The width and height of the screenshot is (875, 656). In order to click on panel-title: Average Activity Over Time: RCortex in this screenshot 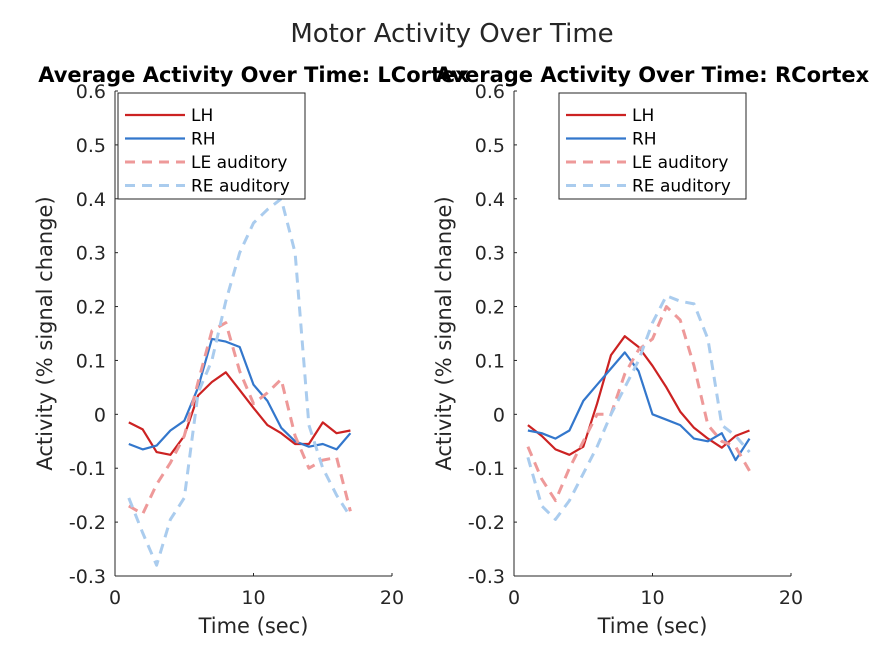, I will do `click(653, 75)`.